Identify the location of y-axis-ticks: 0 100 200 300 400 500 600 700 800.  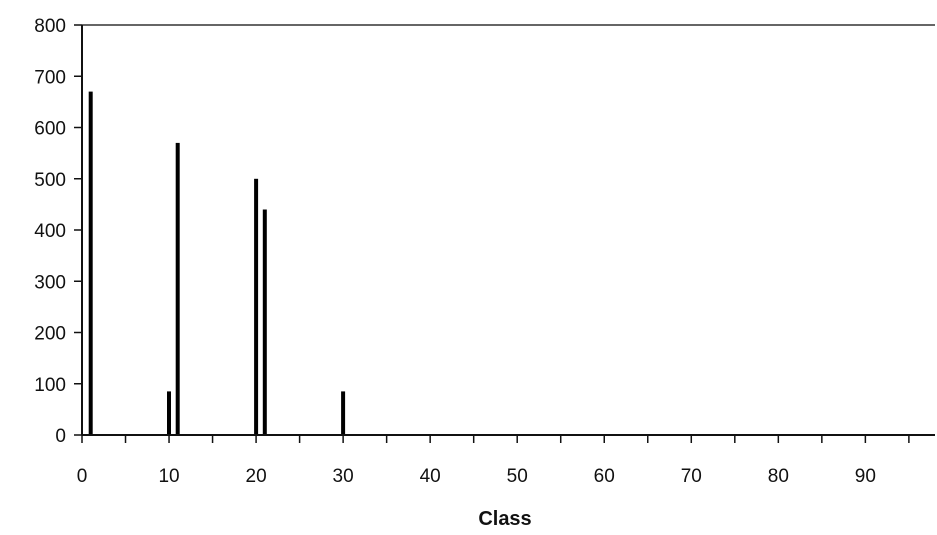
(58, 231).